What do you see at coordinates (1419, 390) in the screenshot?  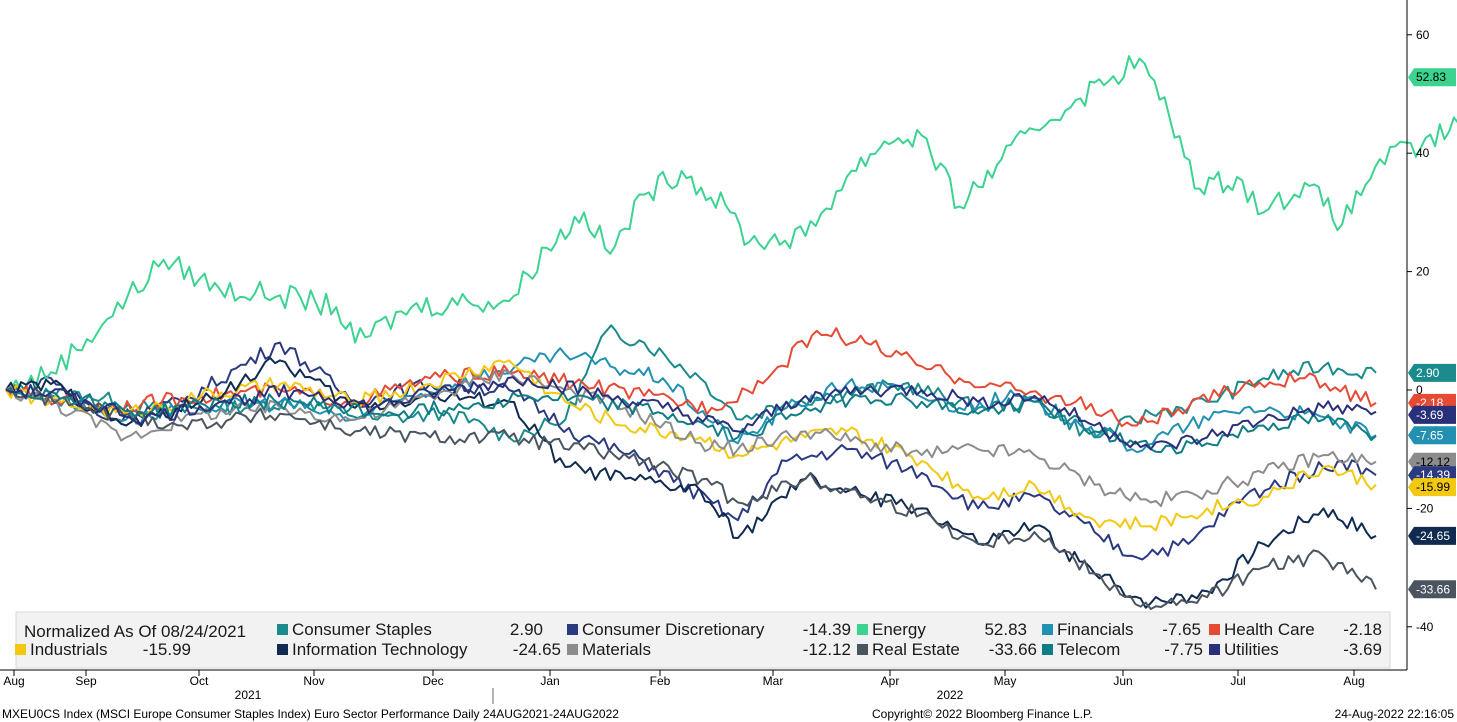 I see `y-tick-label: 0` at bounding box center [1419, 390].